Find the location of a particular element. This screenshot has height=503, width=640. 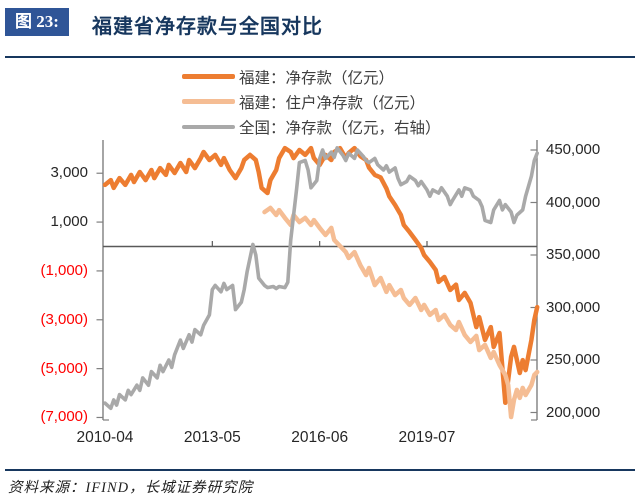

legend-item-national: 全国：净存款（亿元，右轴） is located at coordinates (311, 127).